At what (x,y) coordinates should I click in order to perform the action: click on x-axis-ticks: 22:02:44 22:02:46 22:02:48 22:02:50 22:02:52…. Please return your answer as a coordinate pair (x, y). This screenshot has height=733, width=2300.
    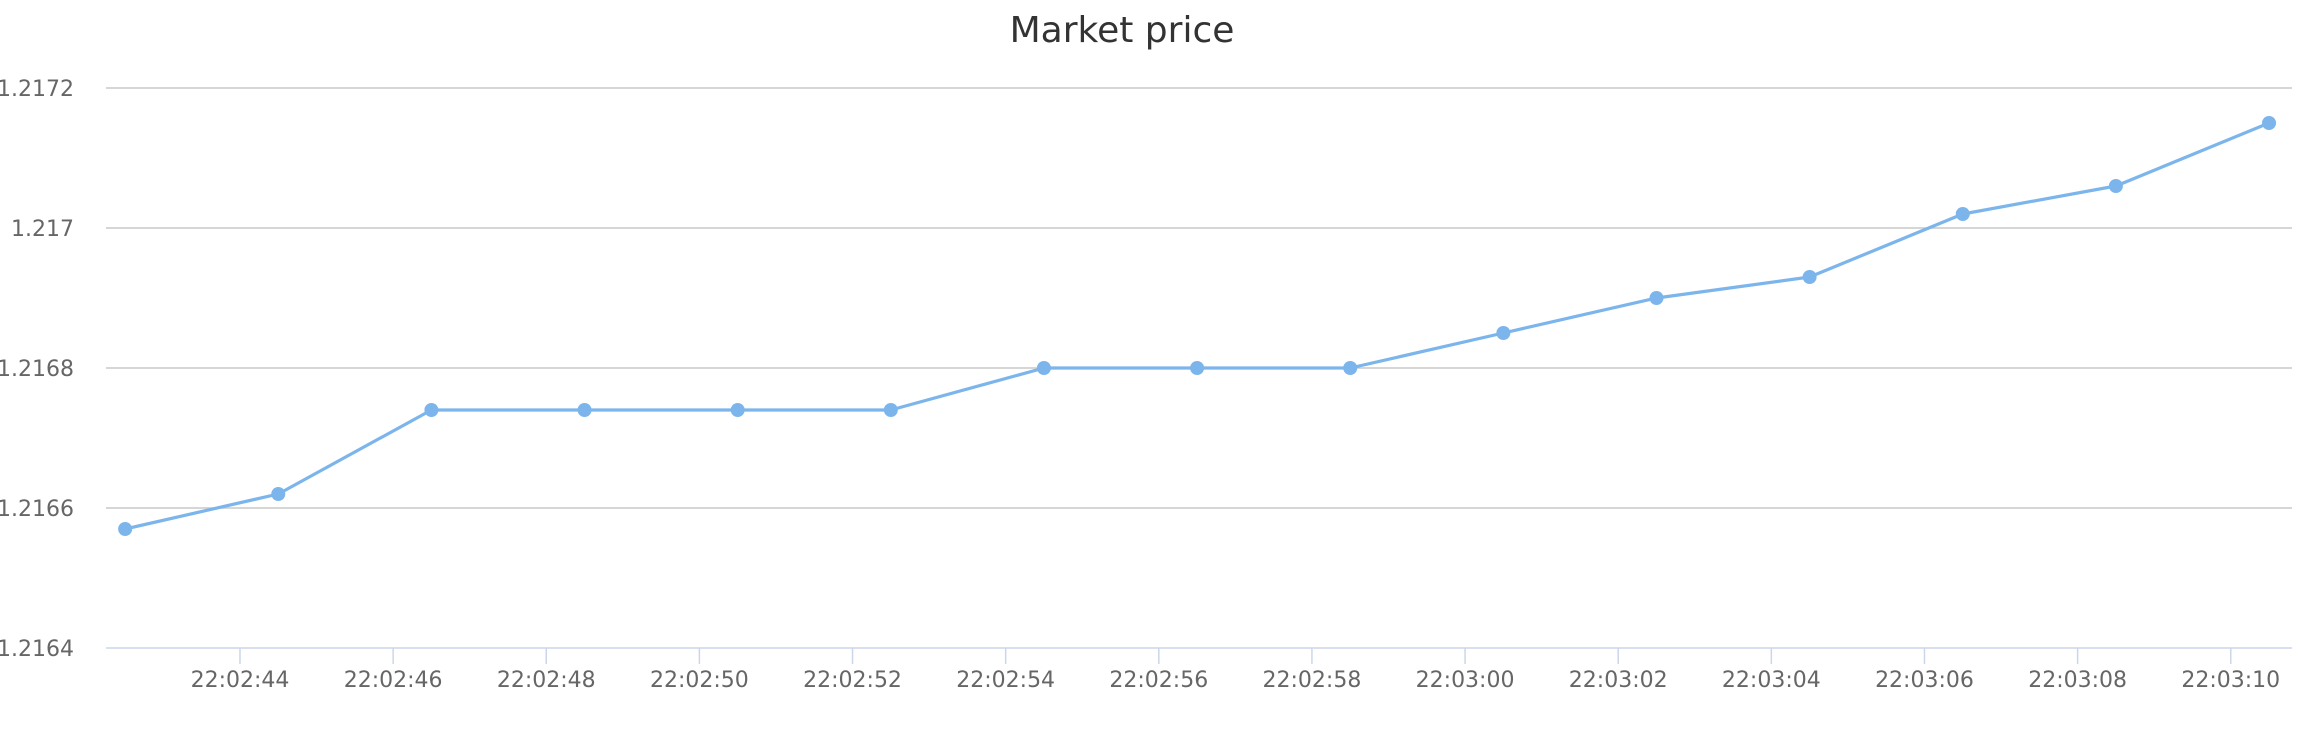
    Looking at the image, I should click on (1235, 670).